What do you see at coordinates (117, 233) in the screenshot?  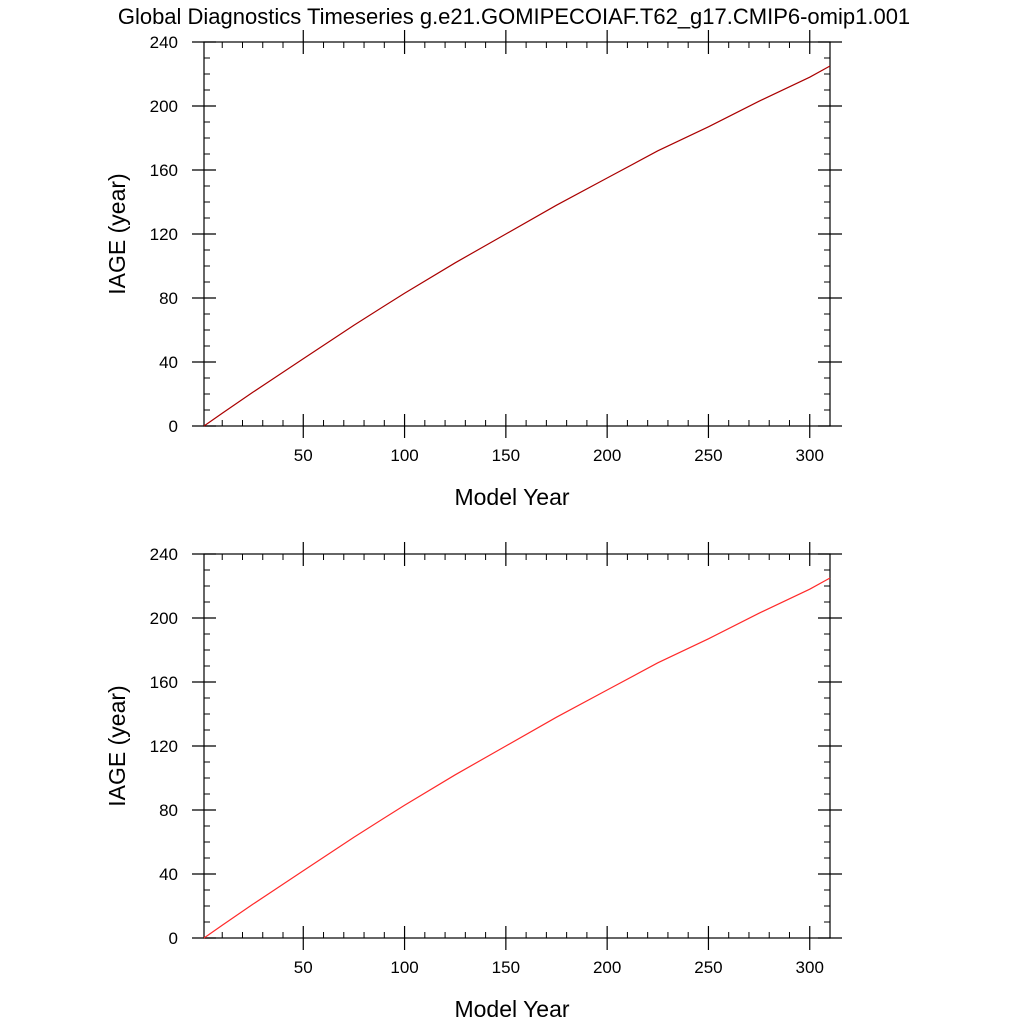 I see `y-axis-label-top: IAGE (year)` at bounding box center [117, 233].